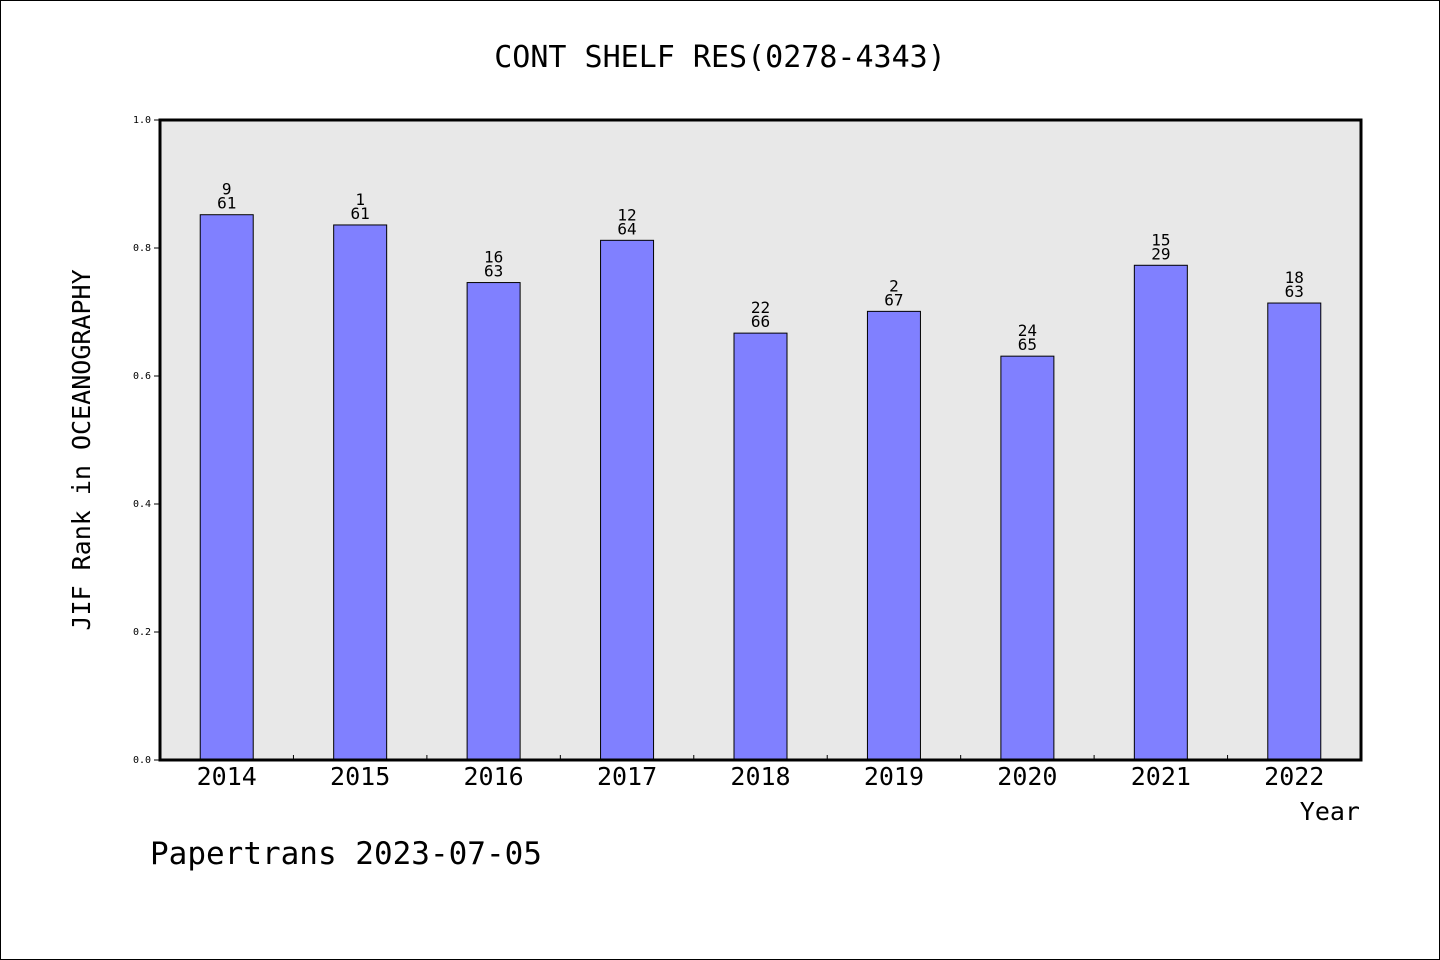  Describe the element at coordinates (1027, 330) in the screenshot. I see `bar-rank-label: 24` at that location.